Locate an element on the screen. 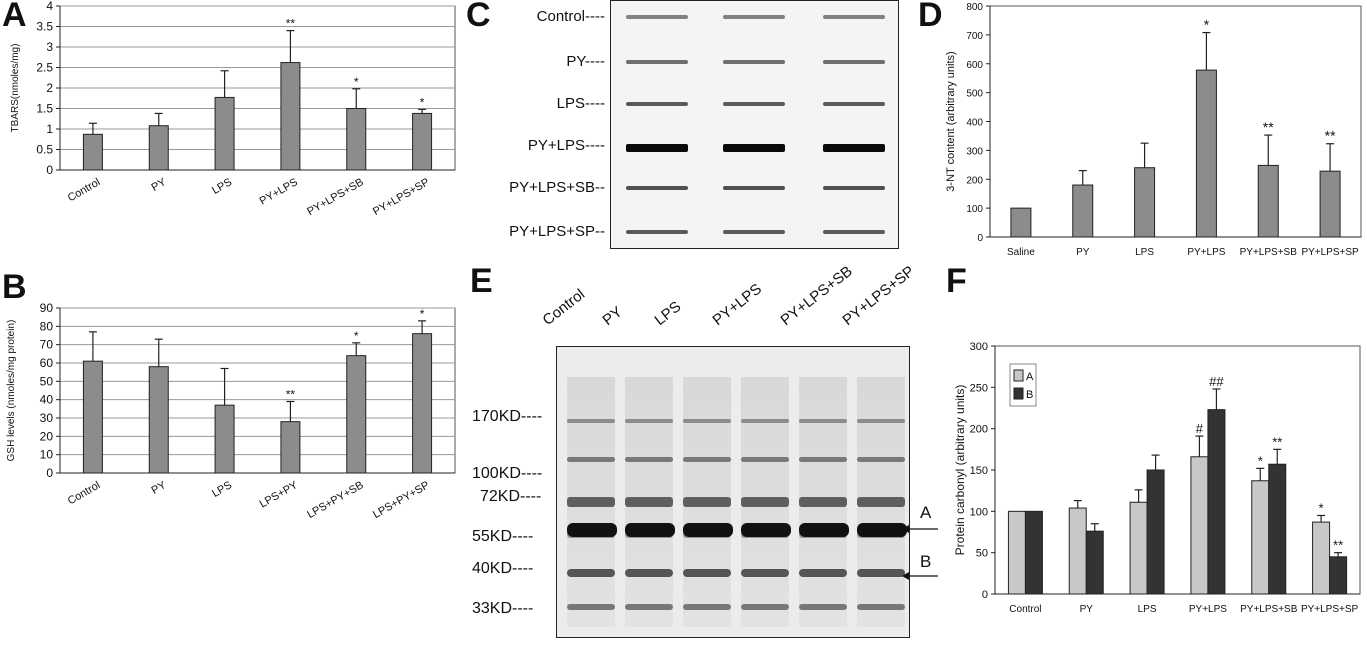 Image resolution: width=1367 pixels, height=646 pixels. y-tick-label: 30 is located at coordinates (47, 418).